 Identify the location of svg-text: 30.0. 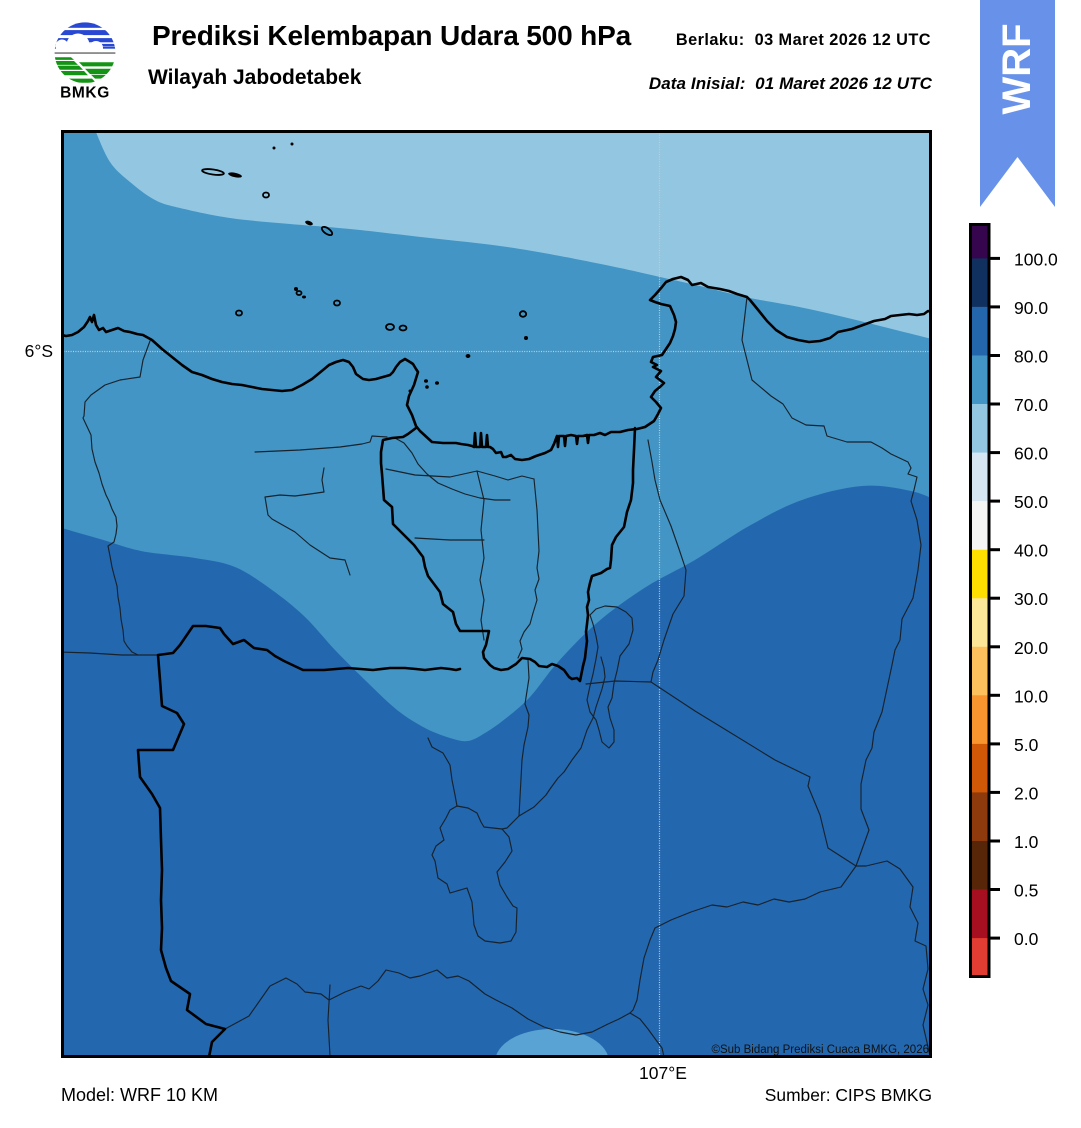
(1031, 599).